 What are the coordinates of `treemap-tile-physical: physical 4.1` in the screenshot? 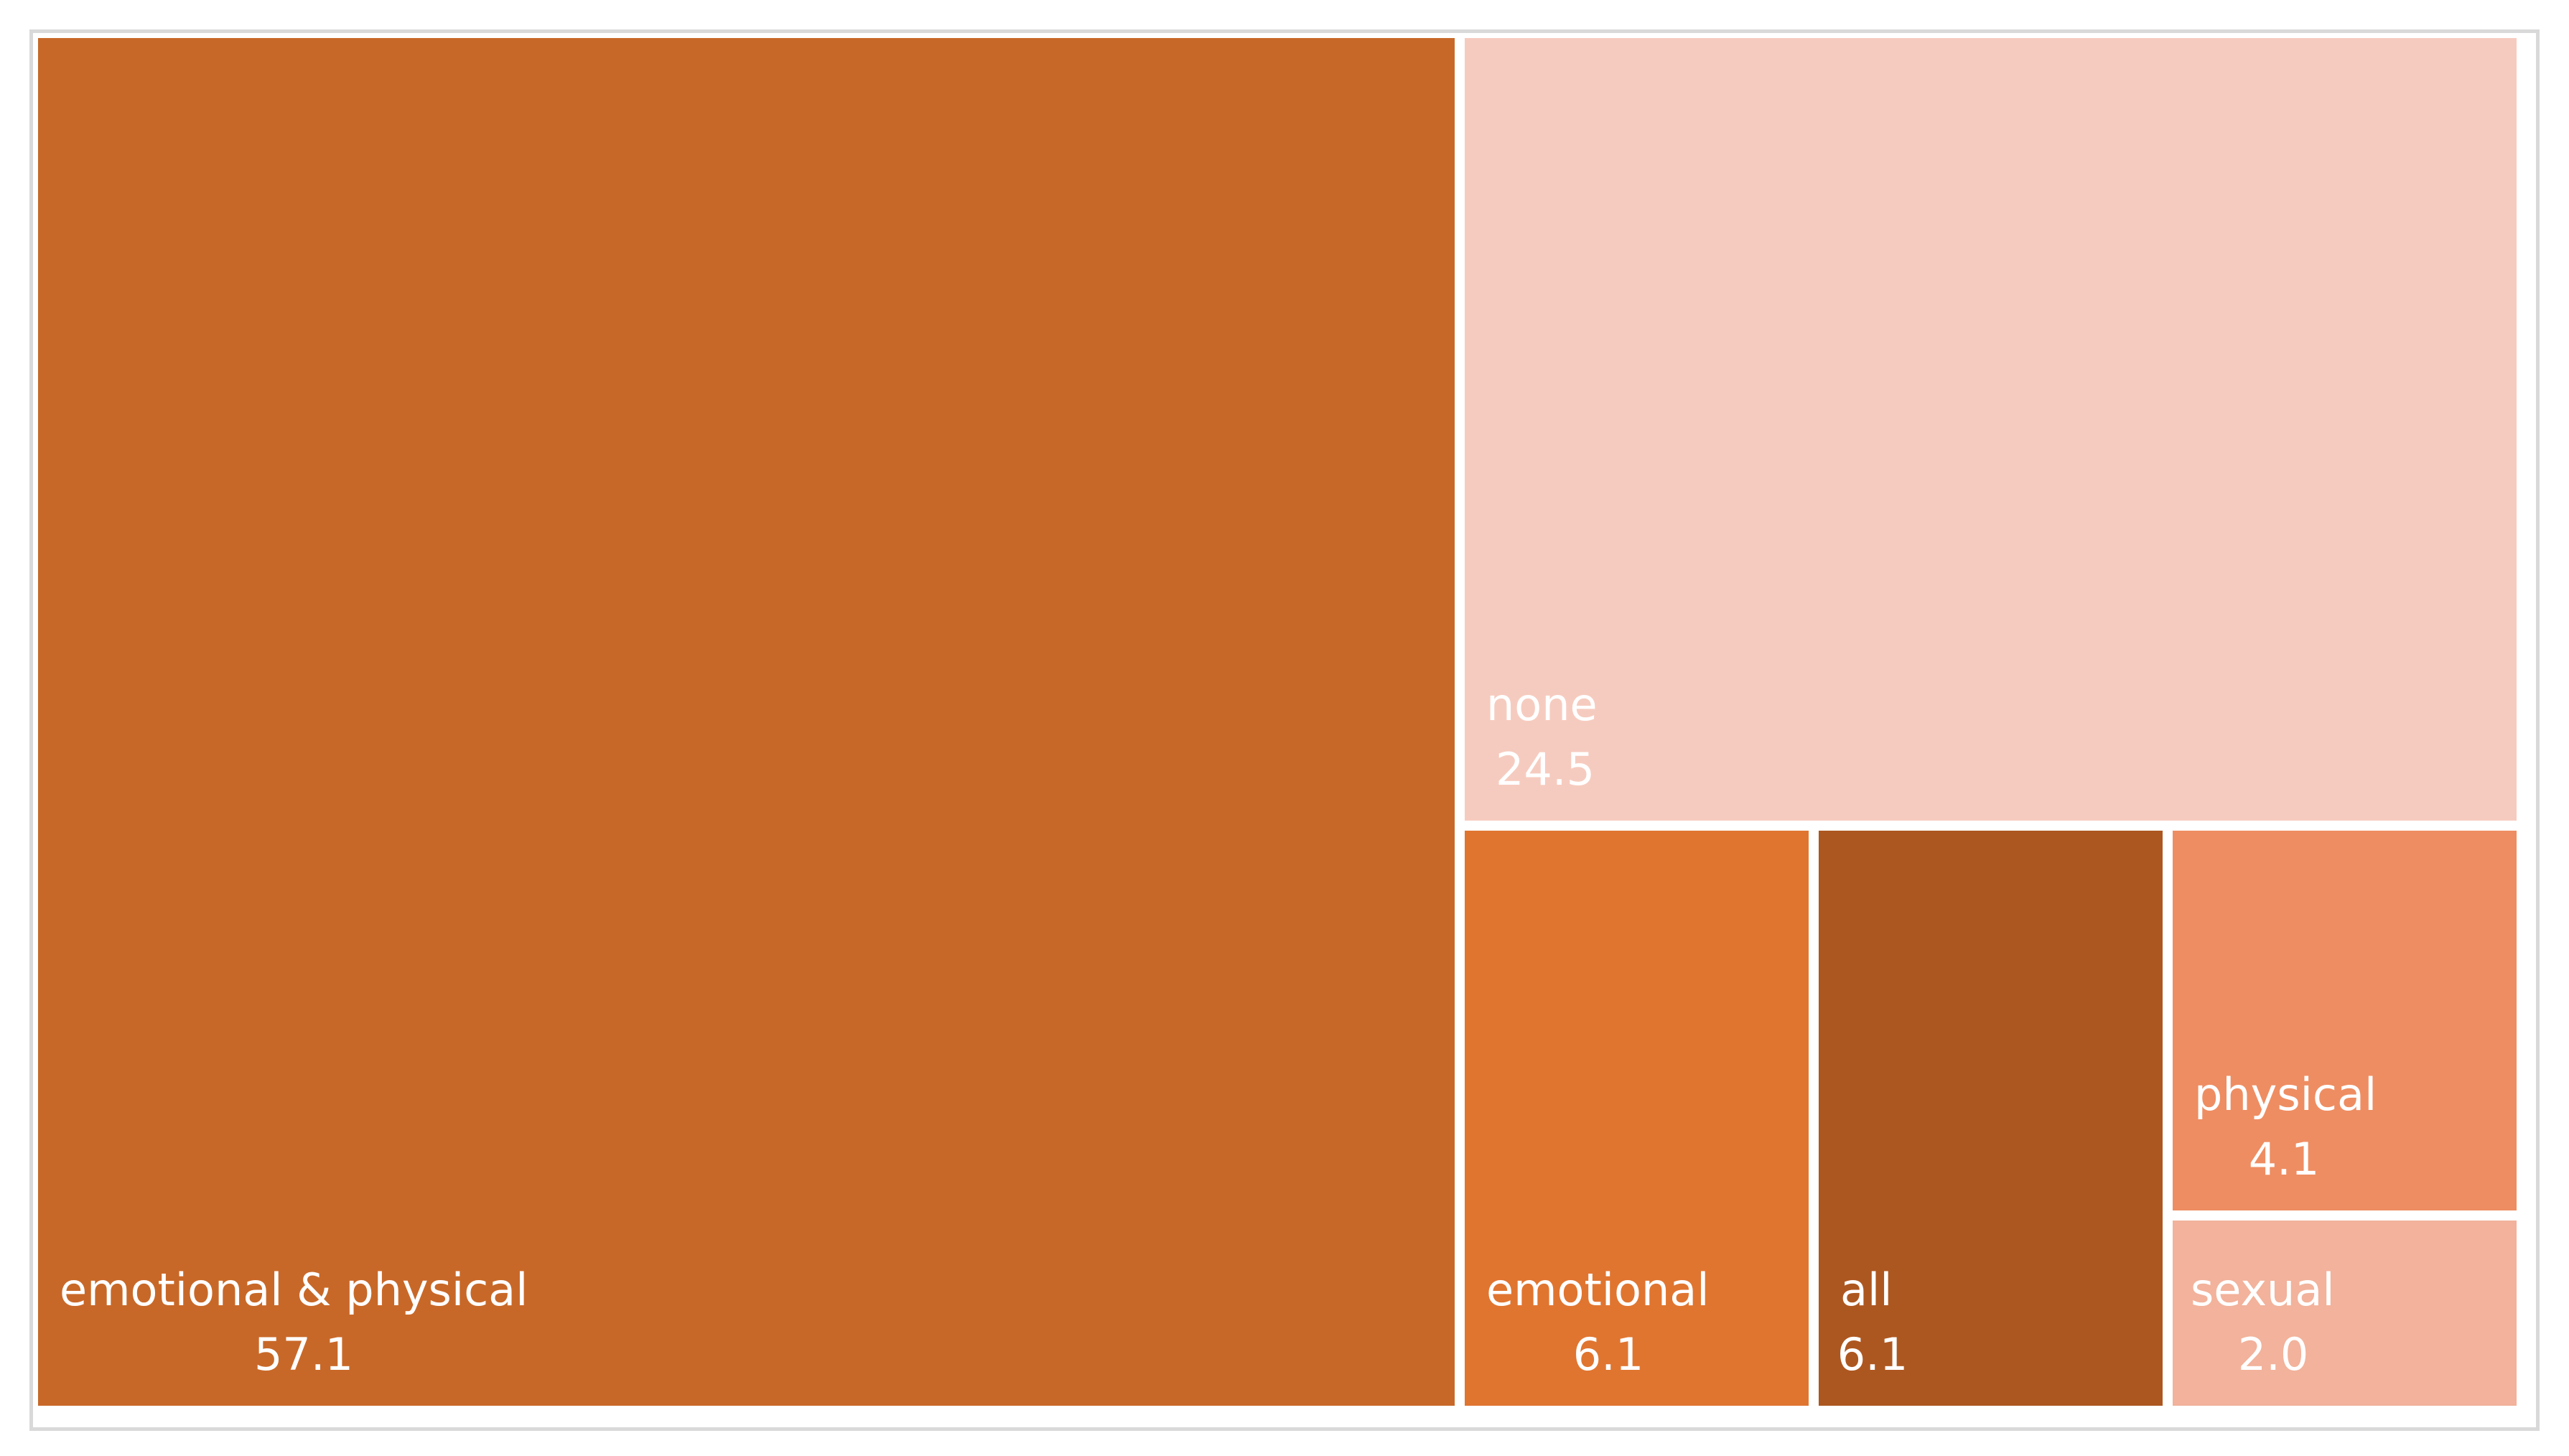 It's located at (2345, 1020).